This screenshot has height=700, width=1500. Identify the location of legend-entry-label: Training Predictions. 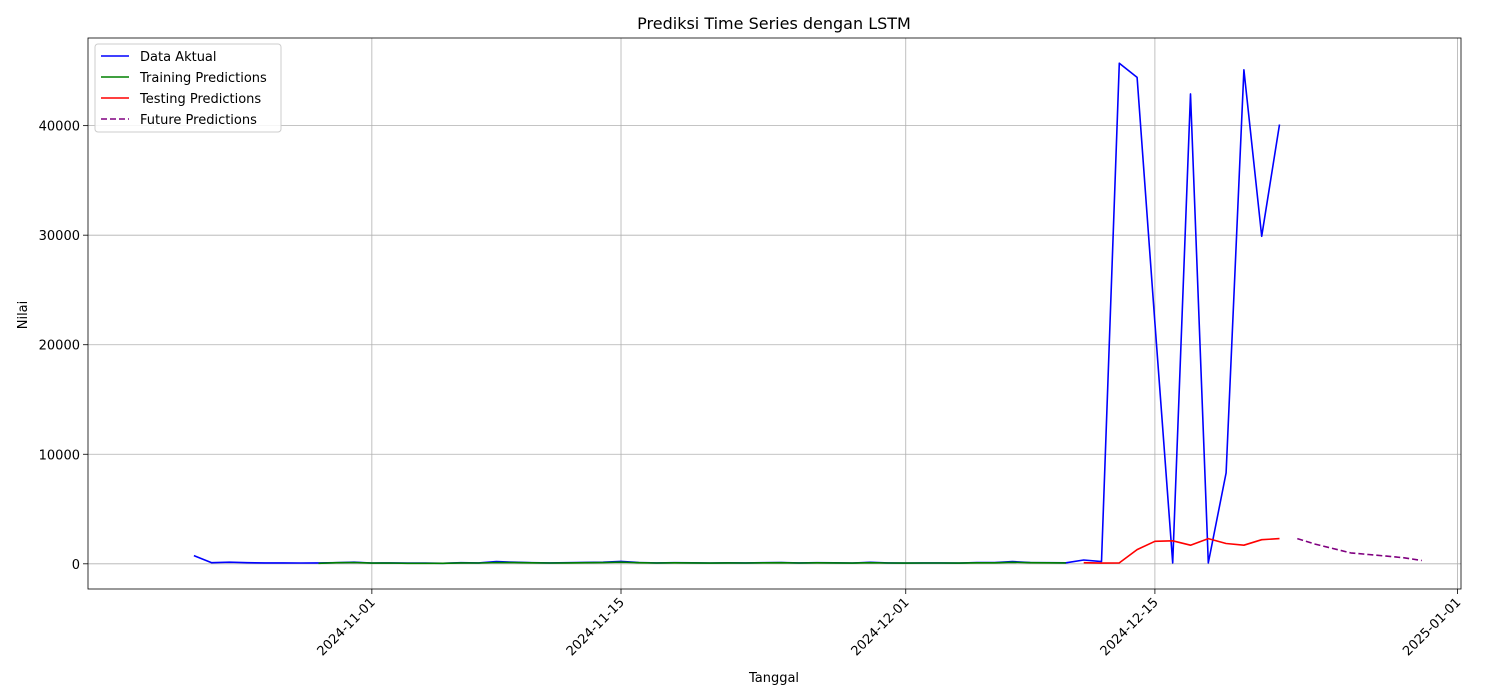
(203, 78).